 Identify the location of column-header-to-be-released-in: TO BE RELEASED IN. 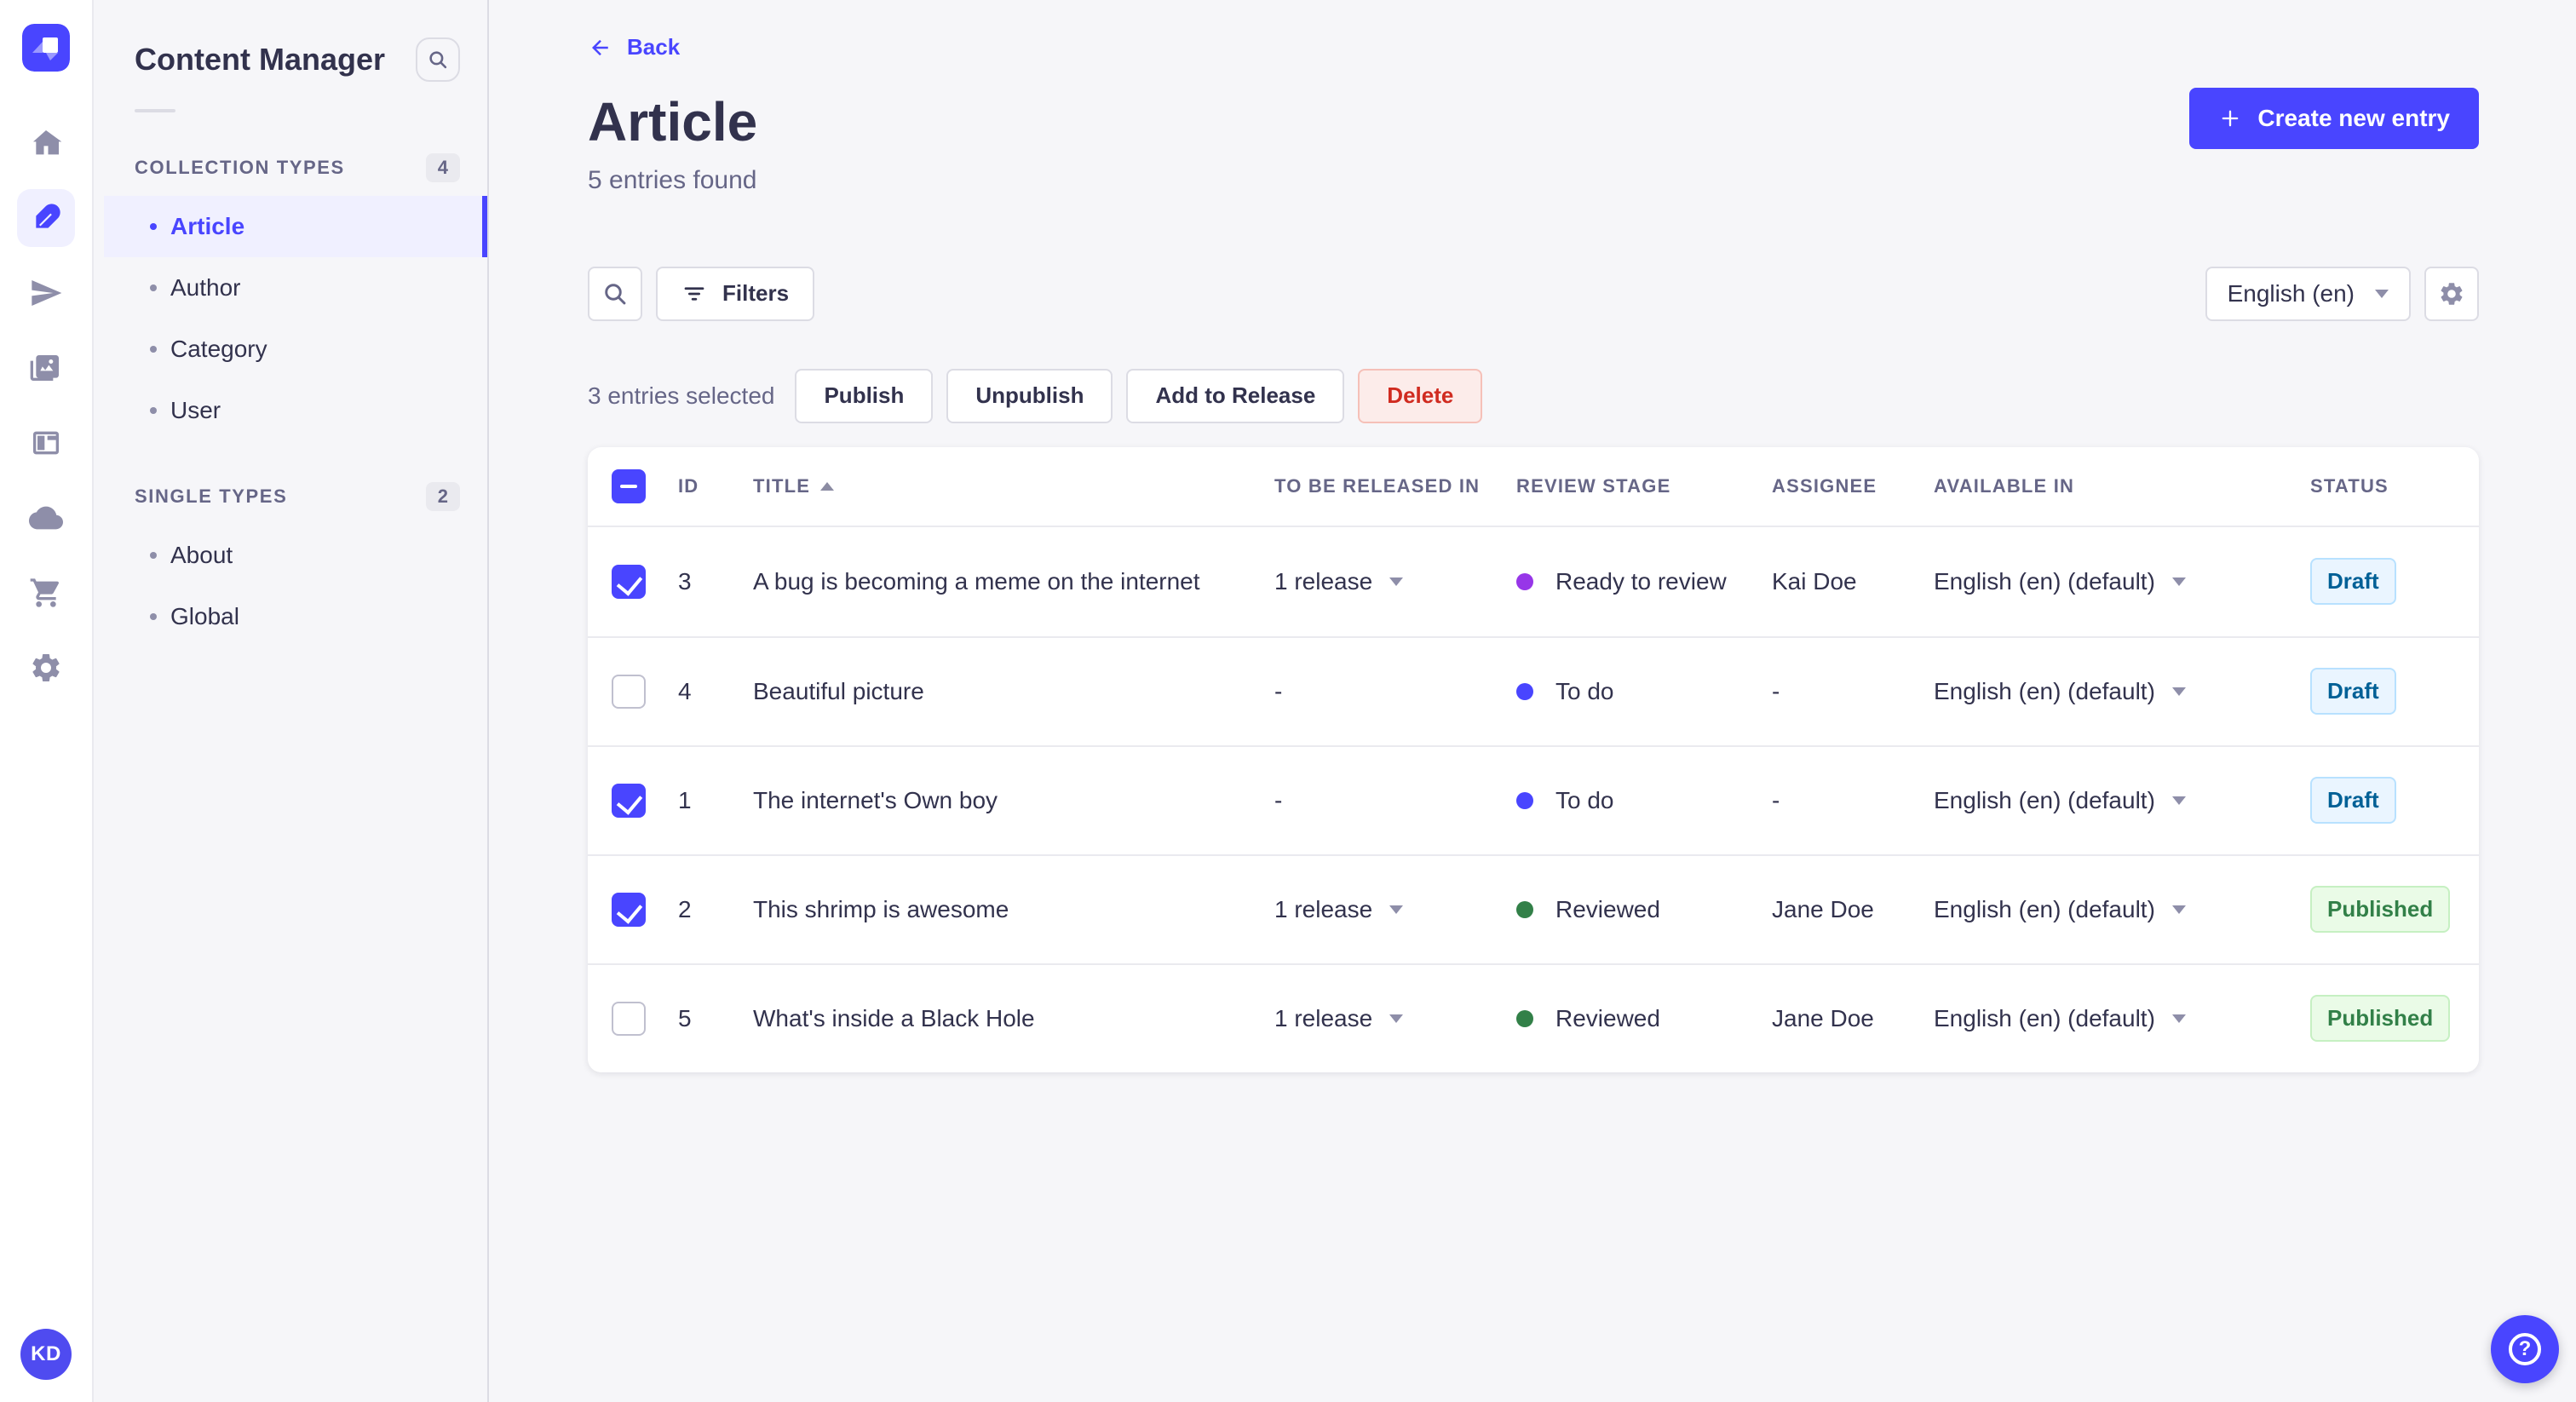
(1378, 486).